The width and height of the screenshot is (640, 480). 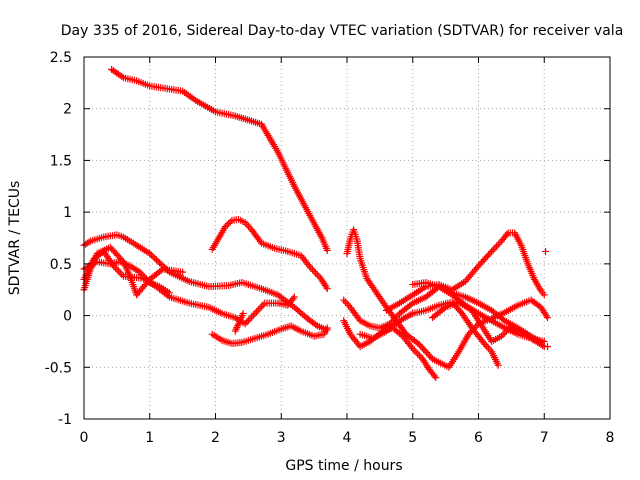 I want to click on series-isolated, so click(x=546, y=251).